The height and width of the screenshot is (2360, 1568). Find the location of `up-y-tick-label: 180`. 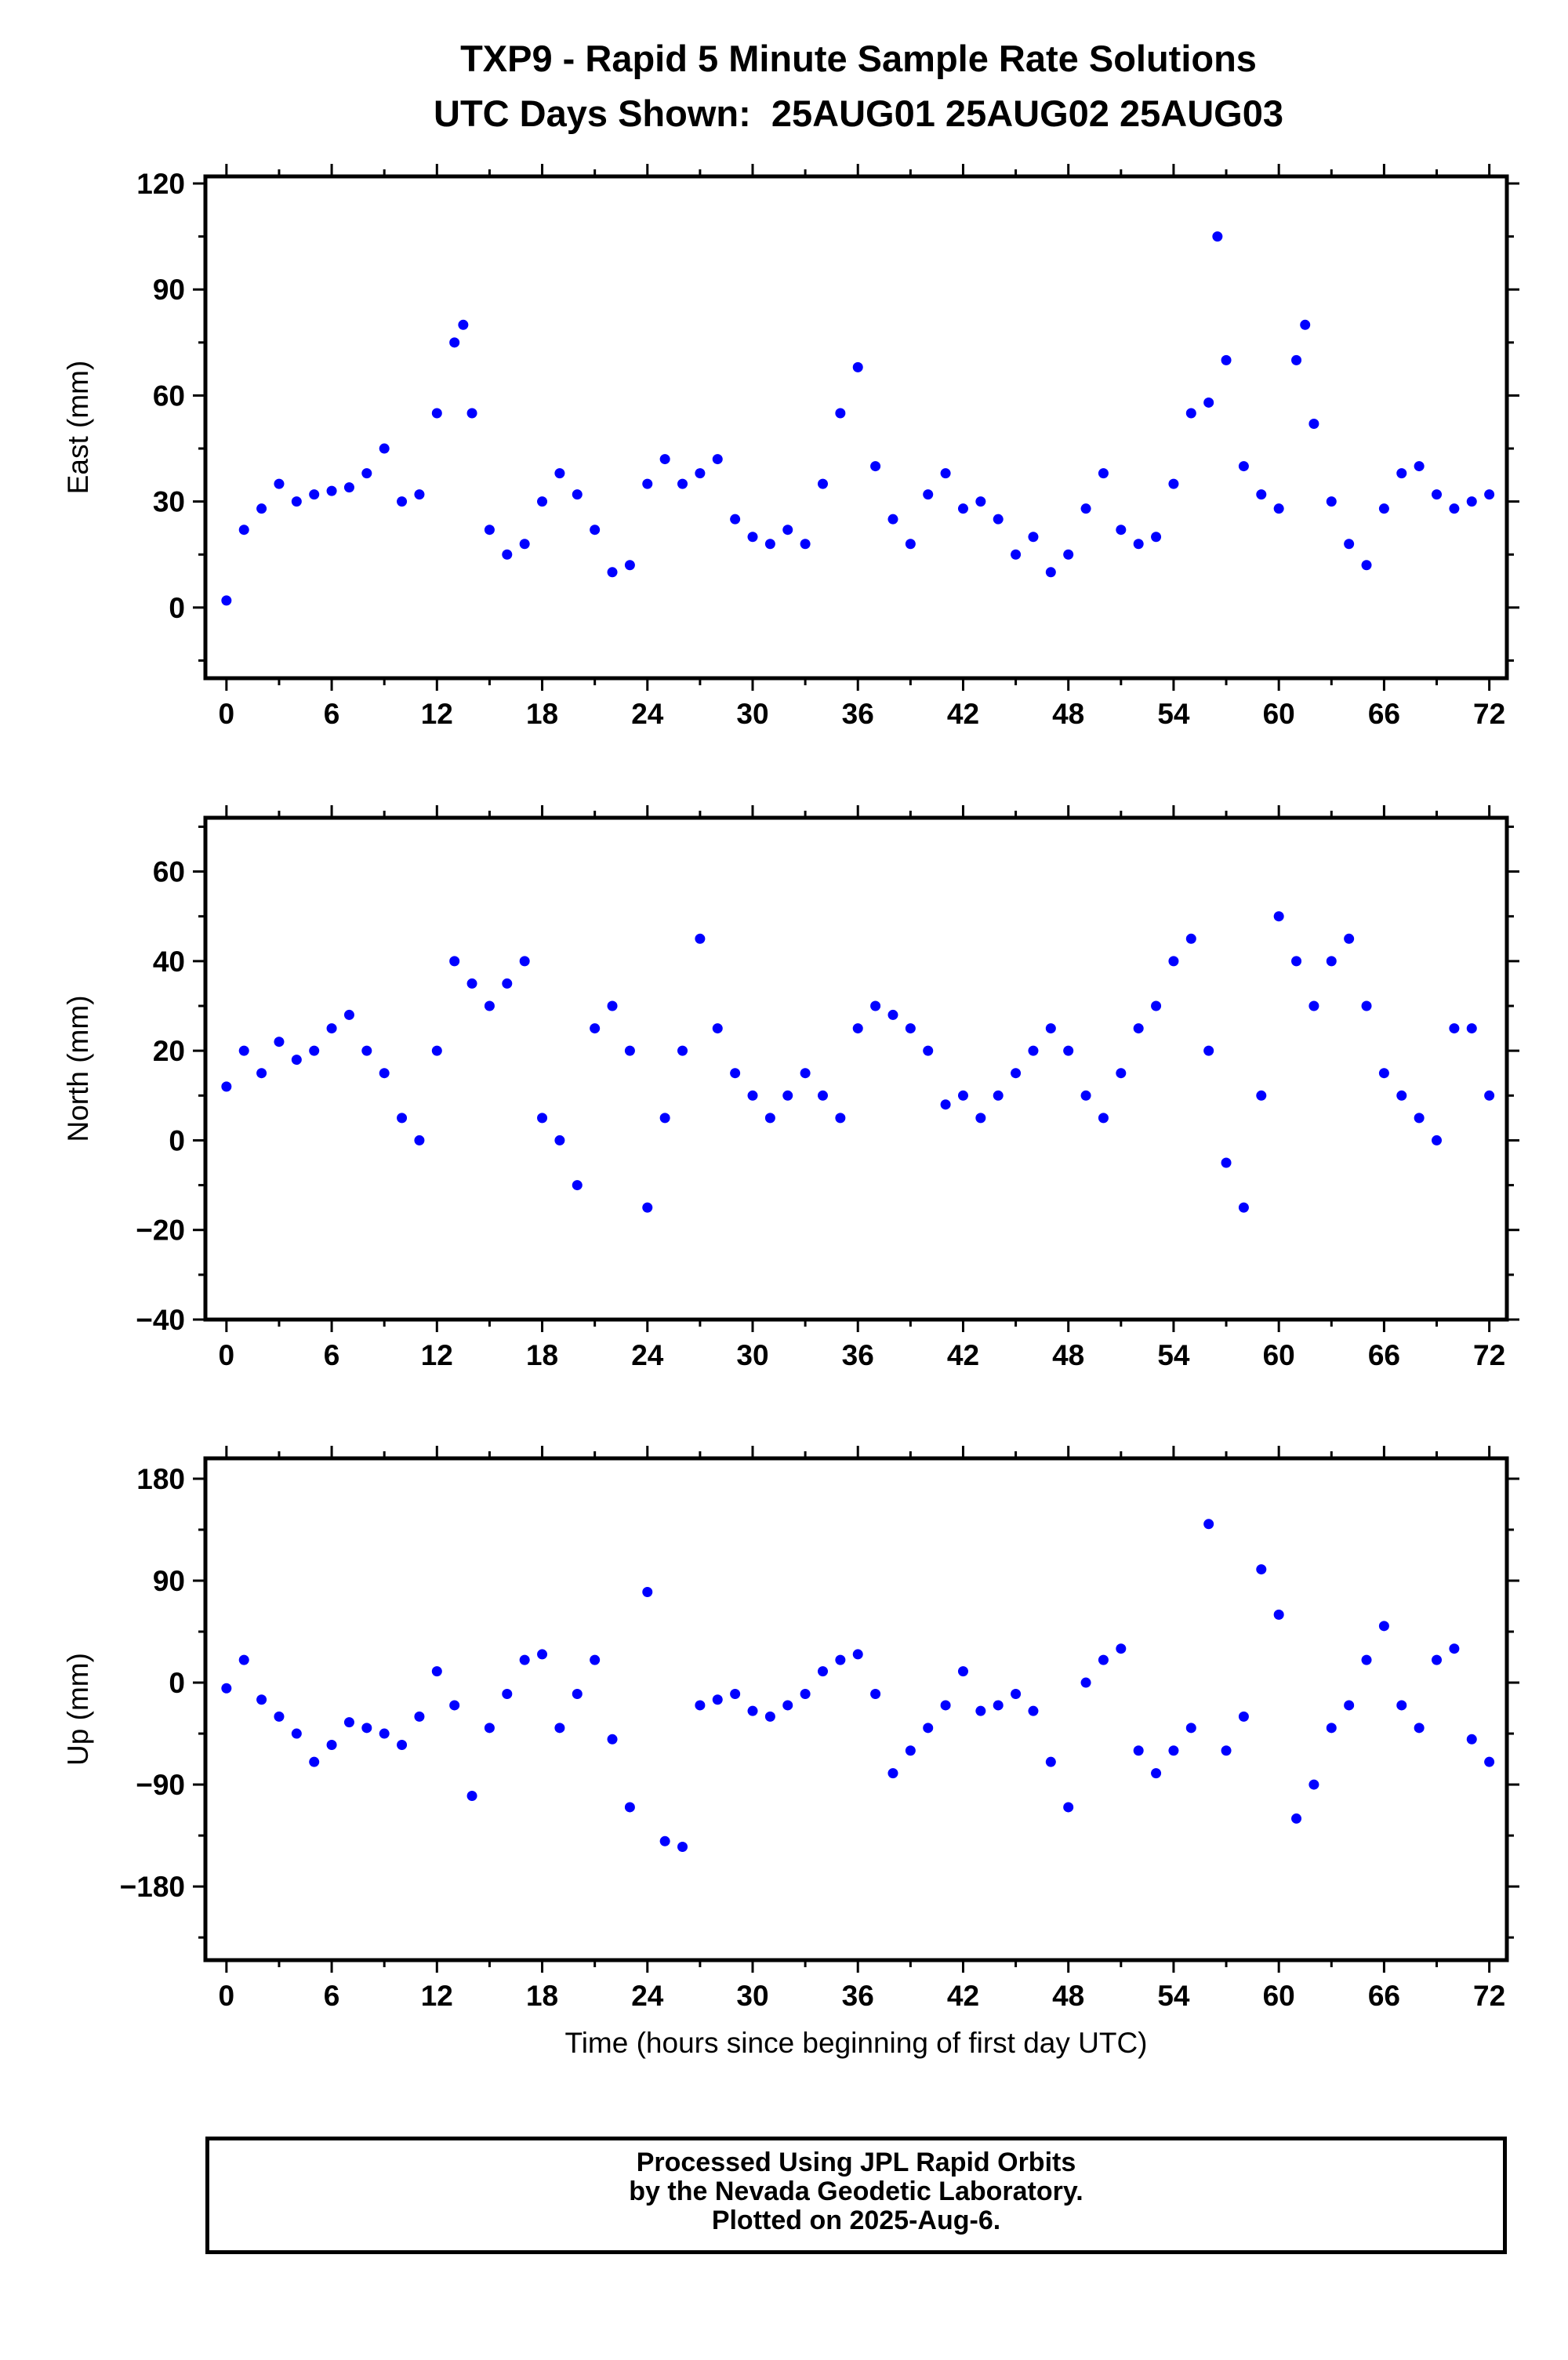

up-y-tick-label: 180 is located at coordinates (160, 1479).